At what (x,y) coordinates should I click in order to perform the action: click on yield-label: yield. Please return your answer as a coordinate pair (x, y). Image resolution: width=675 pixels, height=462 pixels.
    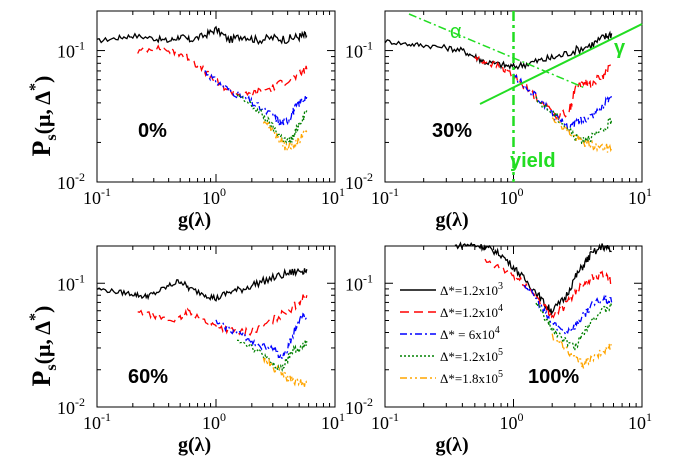
    Looking at the image, I should click on (533, 161).